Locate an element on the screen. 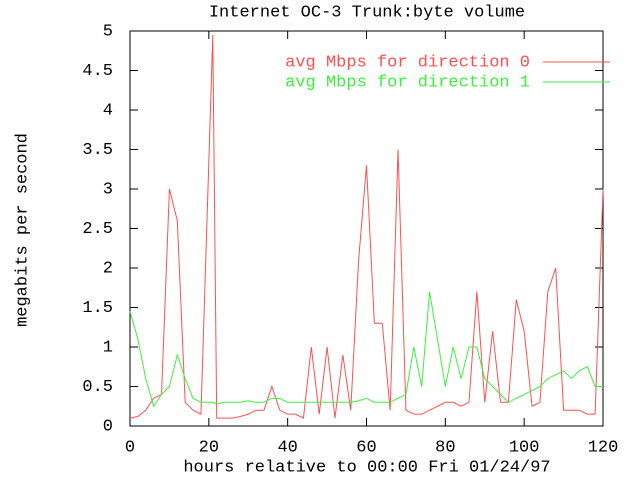 The height and width of the screenshot is (480, 640). x-tick-label: 100 is located at coordinates (524, 447).